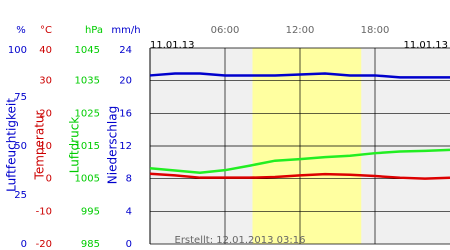  I want to click on y-tick-label: 40, so click(45, 50).